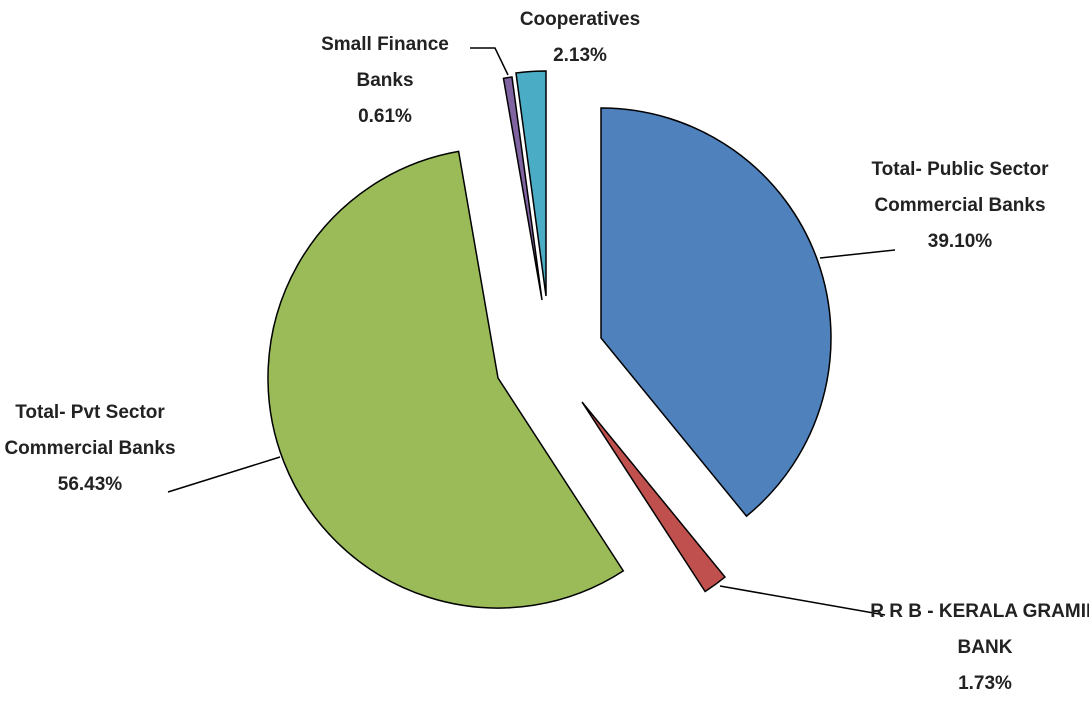 The height and width of the screenshot is (702, 1089). I want to click on category-label: Cooperatives, so click(580, 19).